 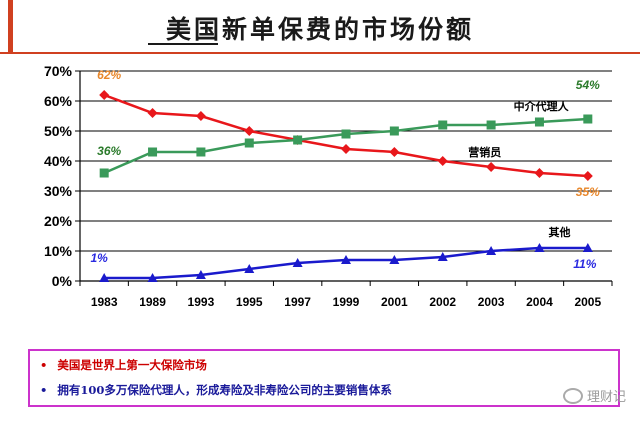 I want to click on y-tick-label: 40%, so click(x=58, y=161).